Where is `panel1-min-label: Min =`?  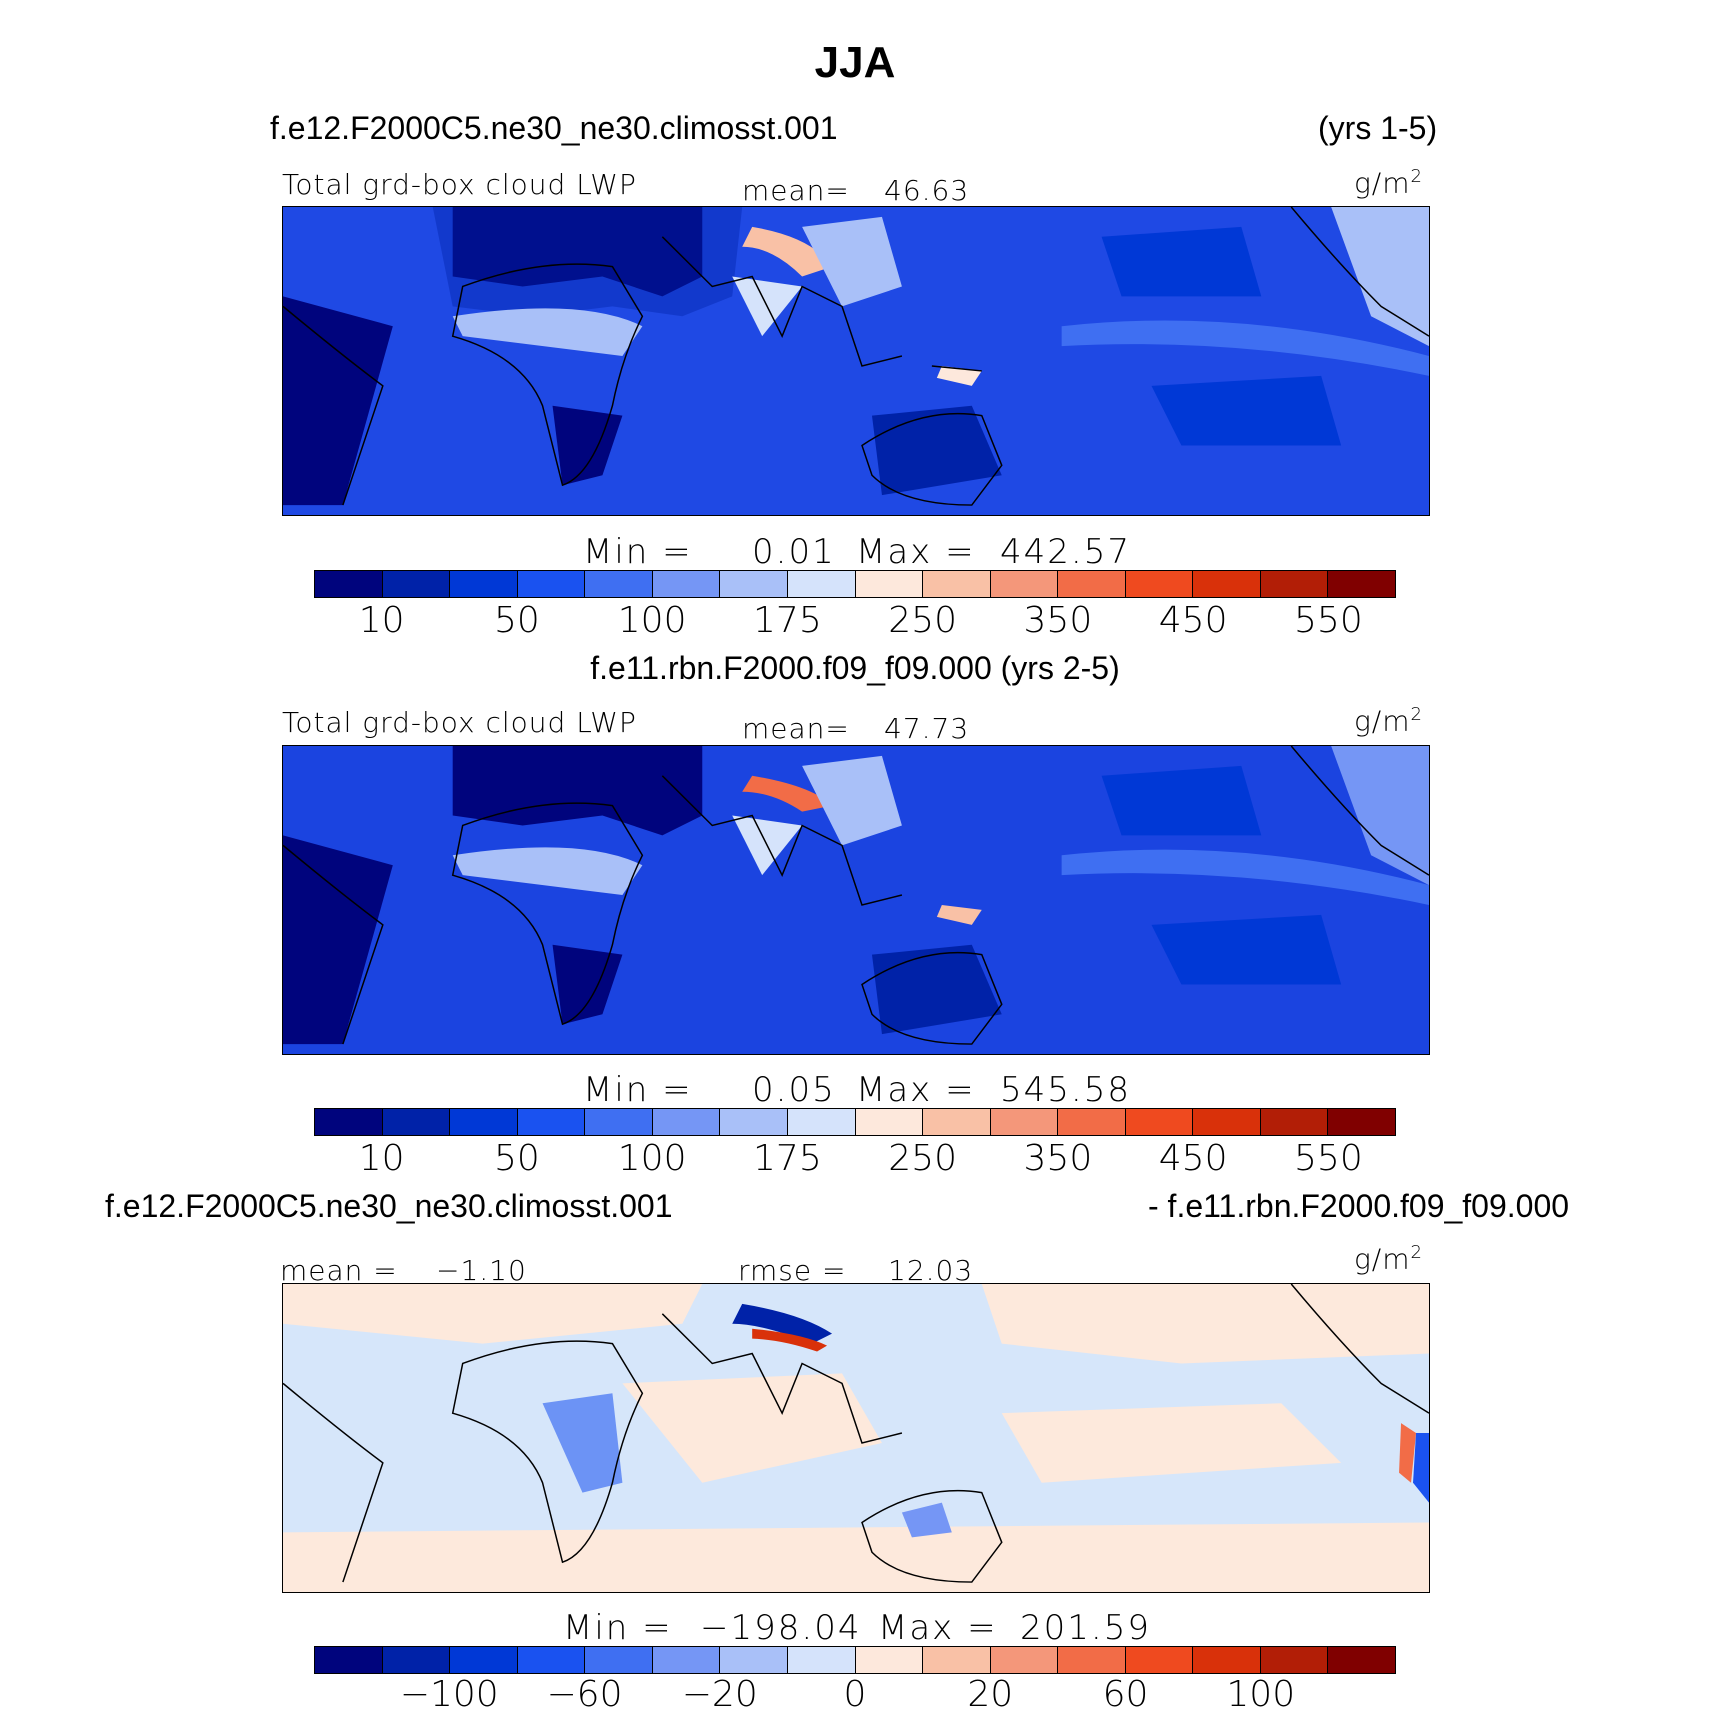
panel1-min-label: Min = is located at coordinates (638, 552).